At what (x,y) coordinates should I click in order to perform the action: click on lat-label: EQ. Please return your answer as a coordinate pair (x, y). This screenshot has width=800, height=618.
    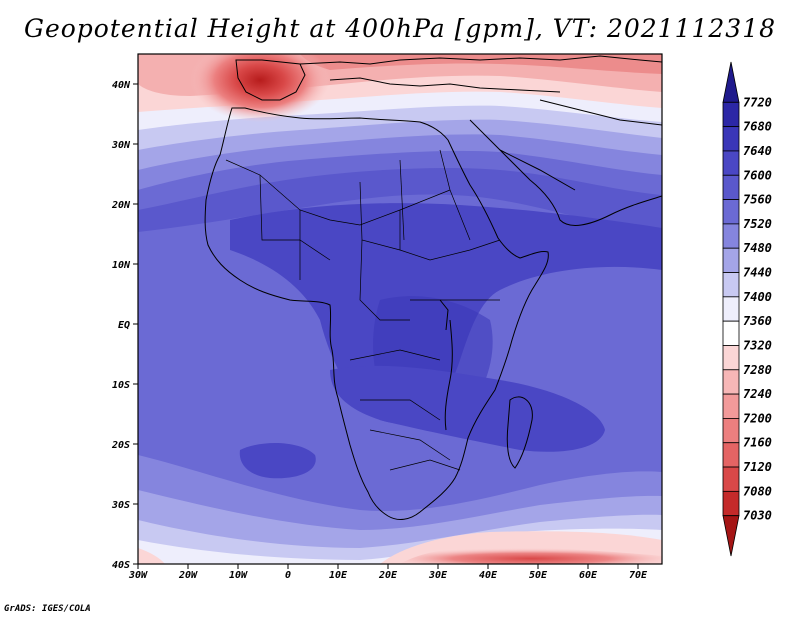
    Looking at the image, I should click on (124, 325).